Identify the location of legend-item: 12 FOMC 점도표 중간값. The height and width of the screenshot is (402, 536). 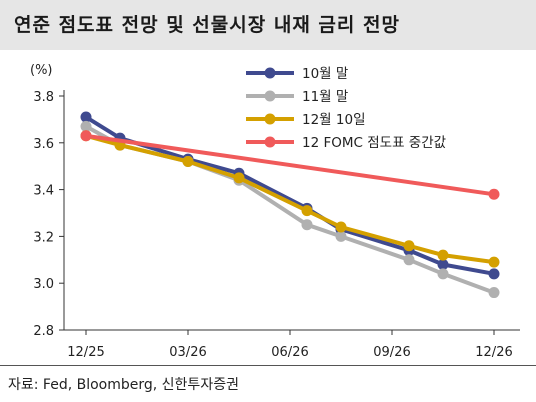
(346, 143).